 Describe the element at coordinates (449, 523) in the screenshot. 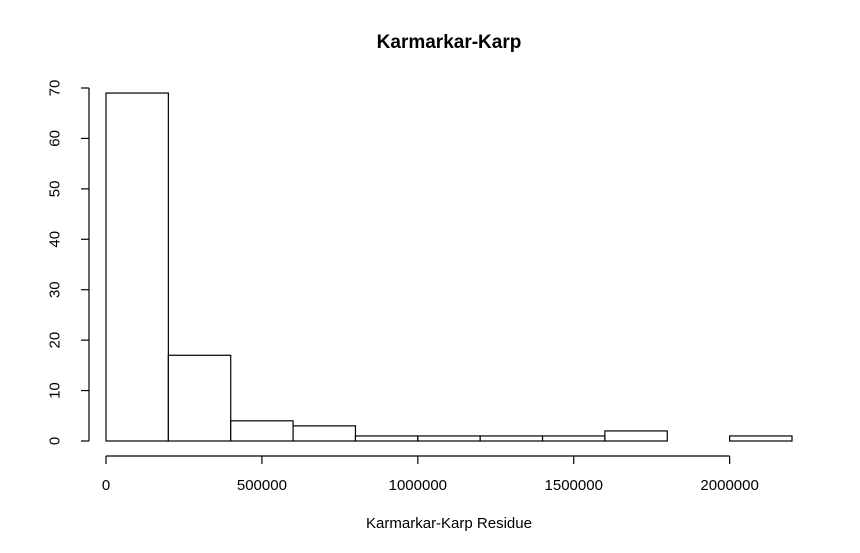

I see `x-axis-title: Karmarkar-Karp Residue` at that location.